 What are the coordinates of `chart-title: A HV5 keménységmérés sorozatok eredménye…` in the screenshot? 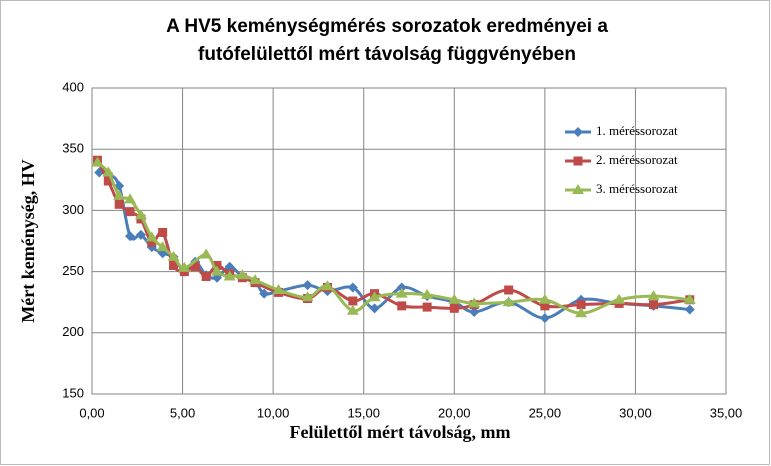 It's located at (387, 26).